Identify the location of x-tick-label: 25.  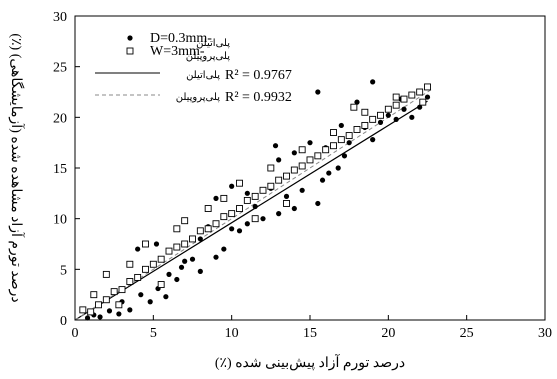
(467, 333).